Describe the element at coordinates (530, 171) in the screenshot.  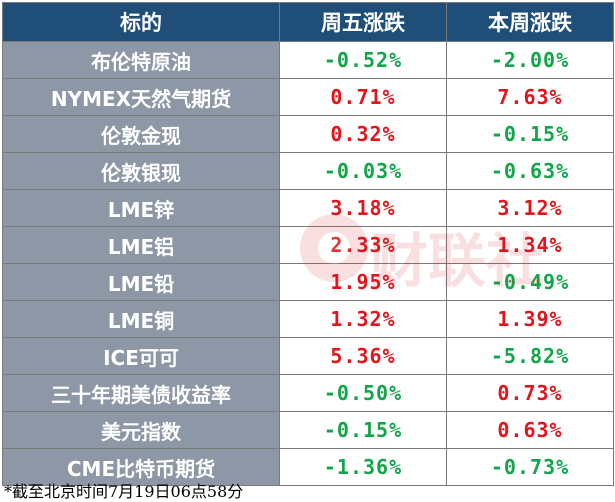
I see `week-change-value: -0.63%` at that location.